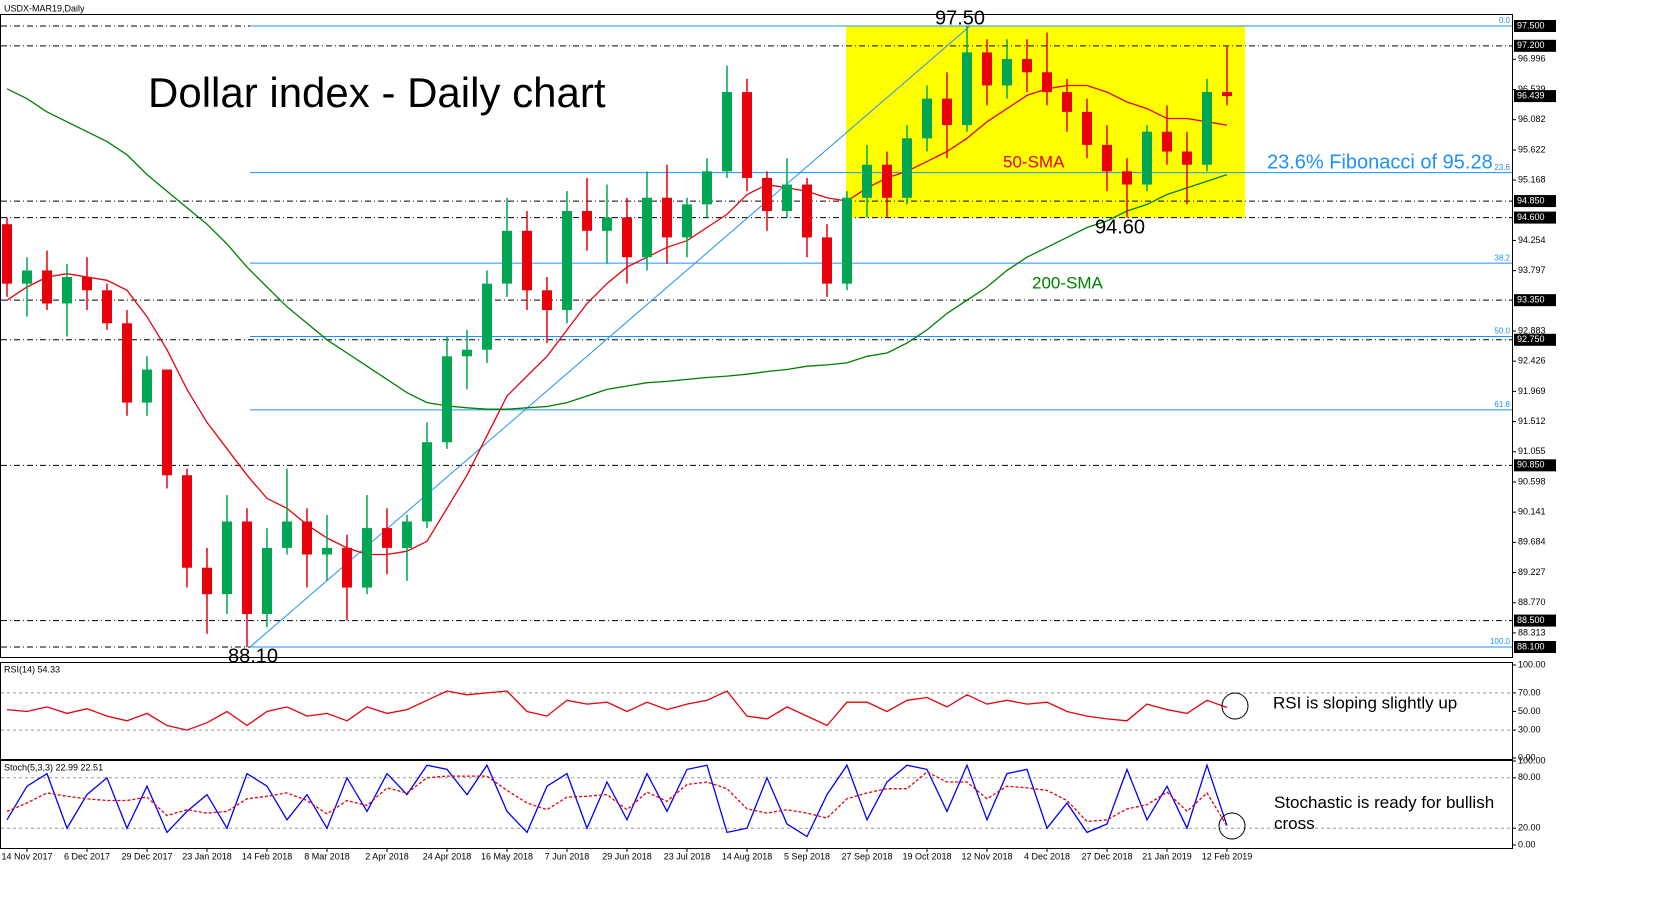 This screenshot has width=1662, height=919. I want to click on fib-label: 23.6, so click(1502, 167).